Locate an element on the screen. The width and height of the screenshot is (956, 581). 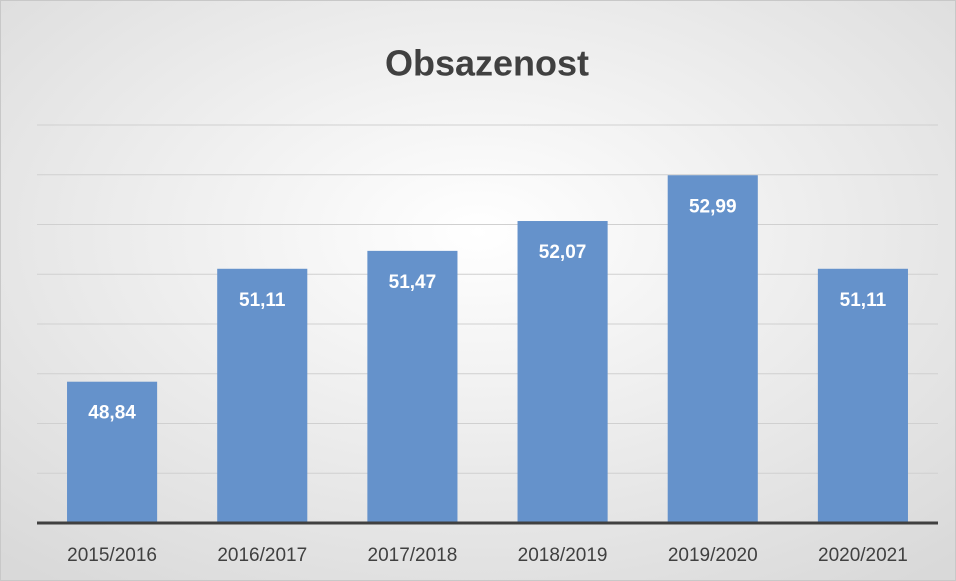
x-tick-label: 2020/2021 is located at coordinates (863, 555).